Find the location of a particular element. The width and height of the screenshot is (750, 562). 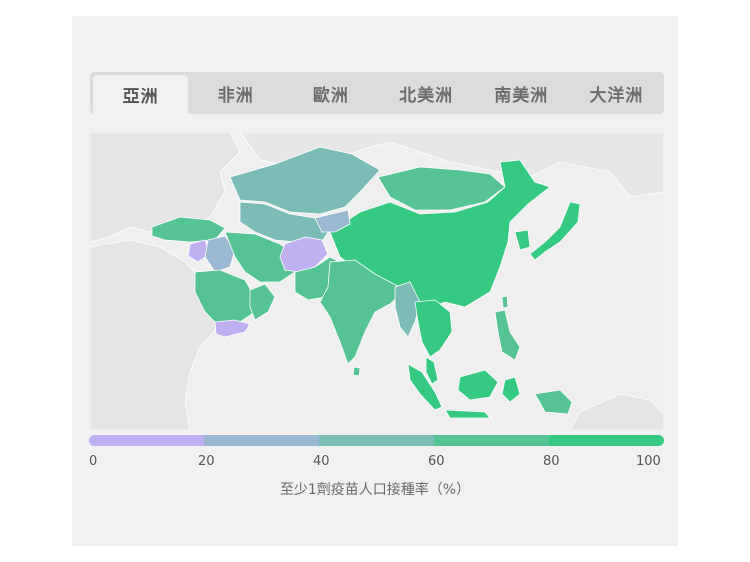

region-java is located at coordinates (467, 414).